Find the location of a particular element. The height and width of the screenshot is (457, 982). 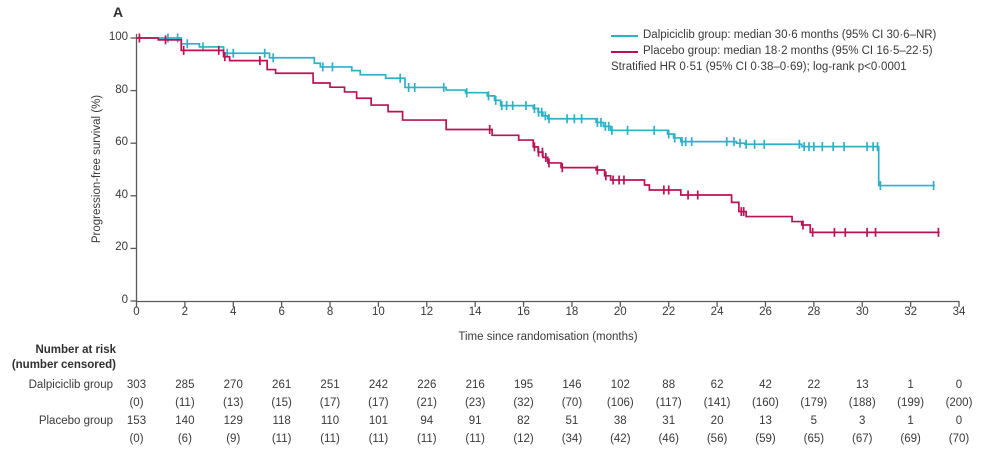

risk-at-risk-cell: 270 is located at coordinates (233, 385).